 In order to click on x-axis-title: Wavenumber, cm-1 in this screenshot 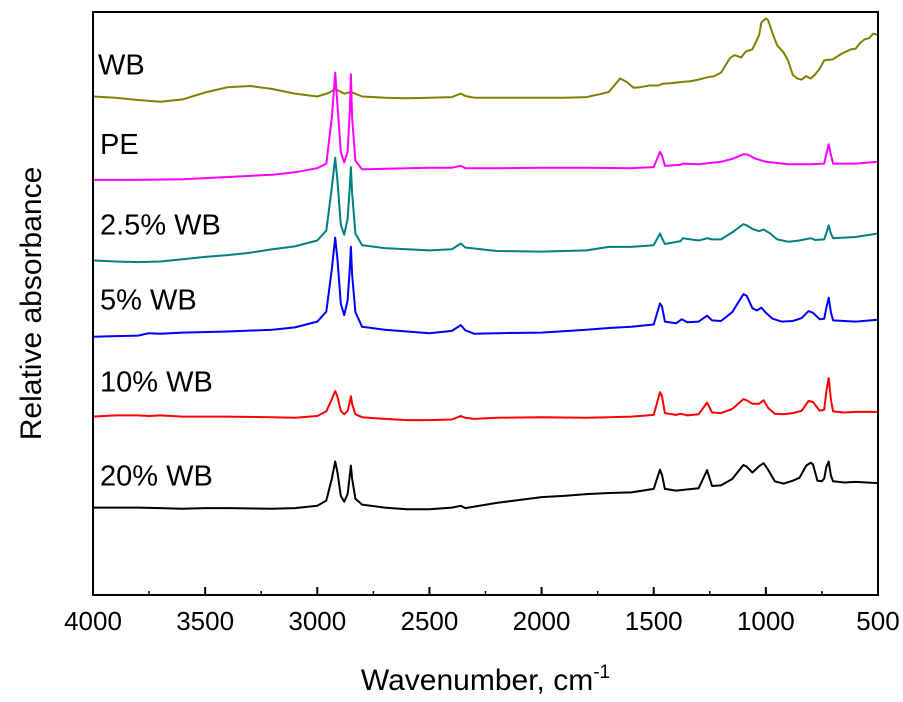, I will do `click(485, 679)`.